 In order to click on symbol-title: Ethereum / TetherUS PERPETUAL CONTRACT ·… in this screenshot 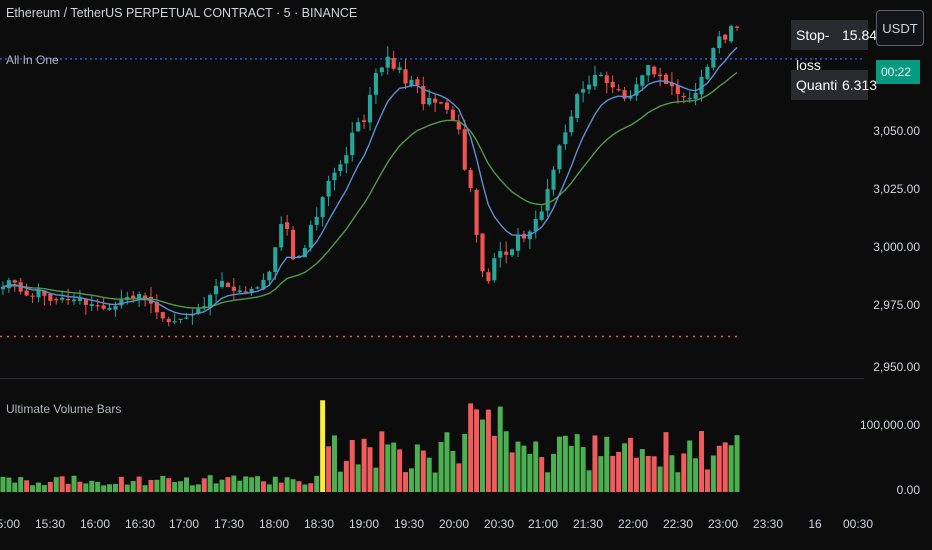, I will do `click(182, 13)`.